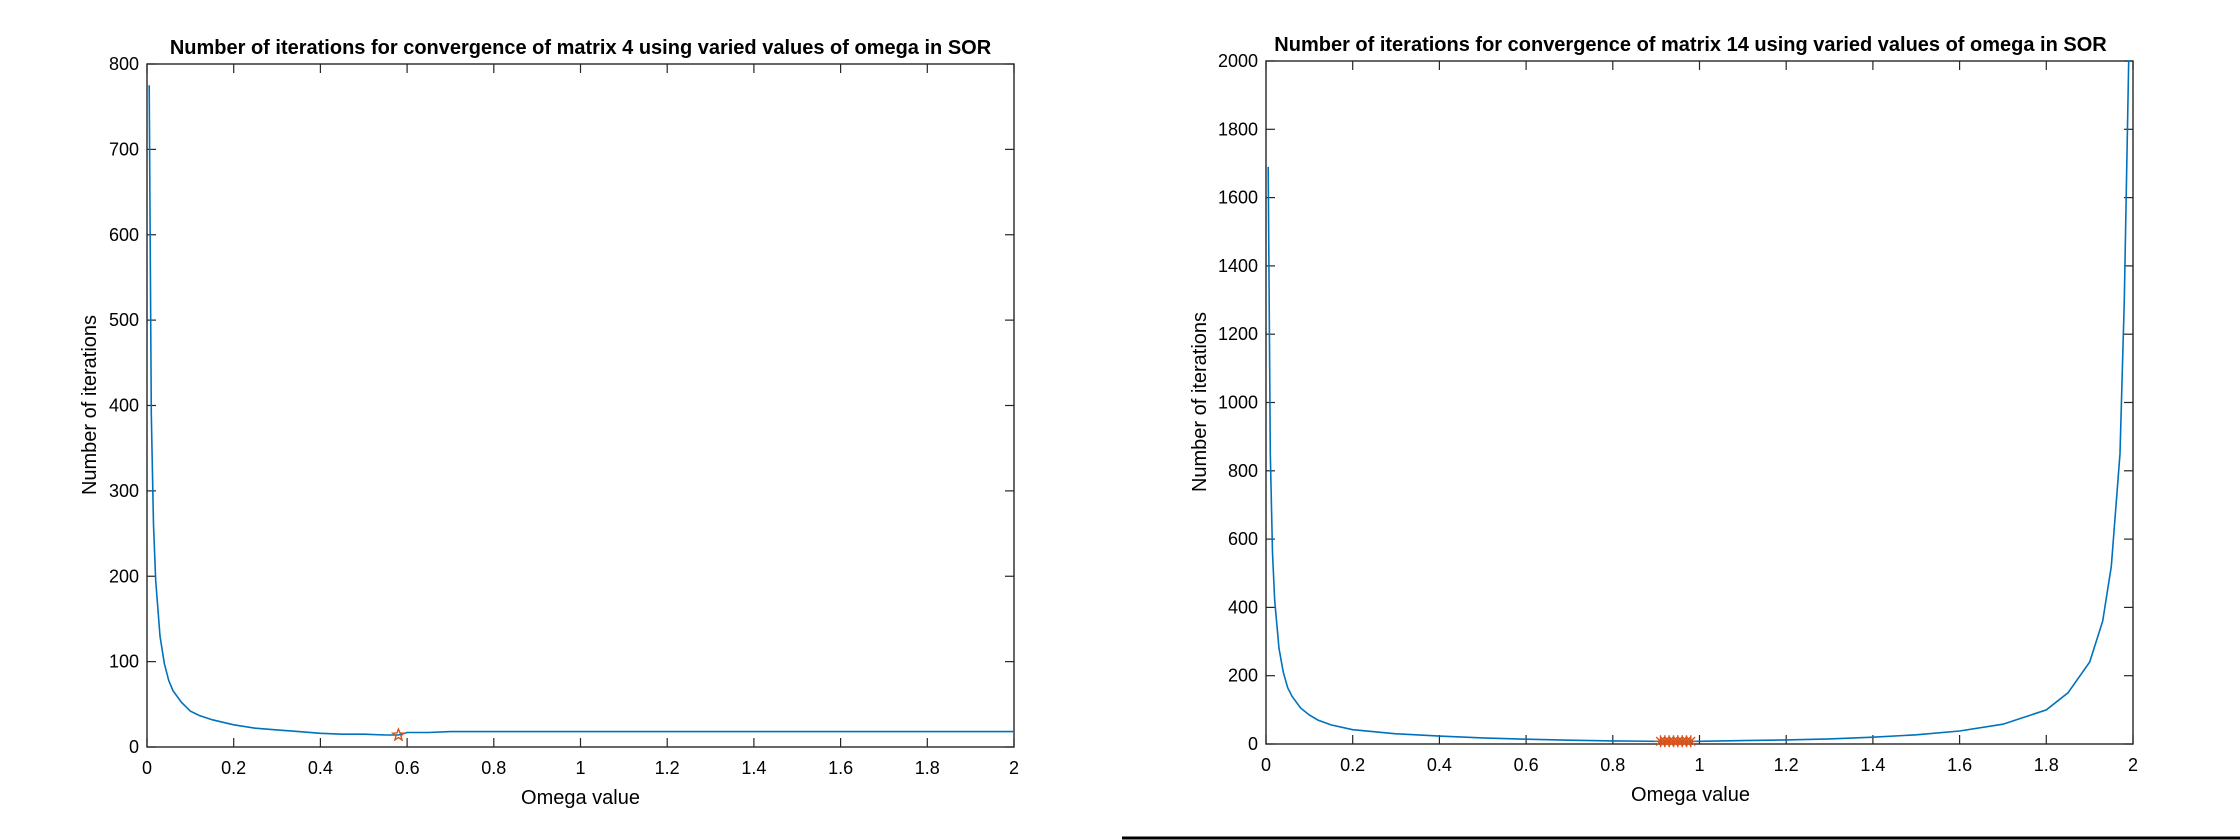  I want to click on y-tick-label: 1800, so click(1238, 129).